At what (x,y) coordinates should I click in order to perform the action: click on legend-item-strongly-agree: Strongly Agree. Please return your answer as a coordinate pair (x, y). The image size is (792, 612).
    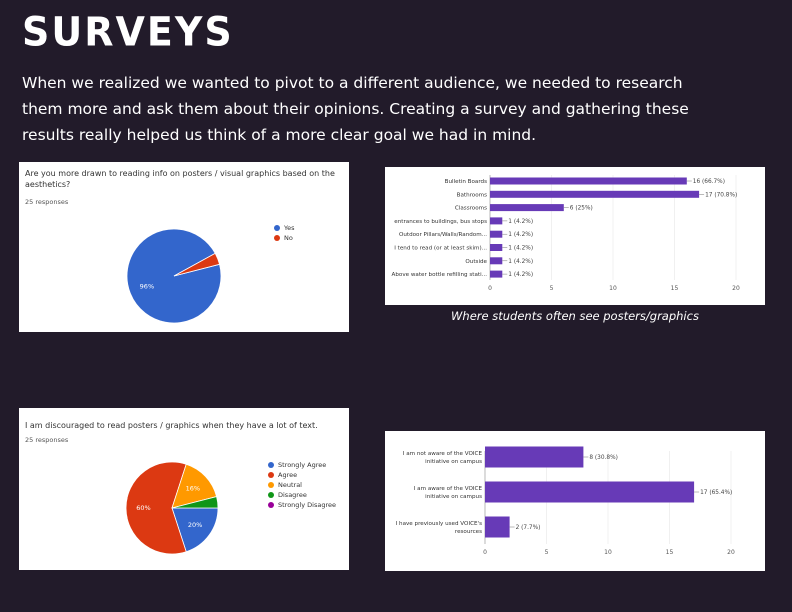
    Looking at the image, I should click on (297, 465).